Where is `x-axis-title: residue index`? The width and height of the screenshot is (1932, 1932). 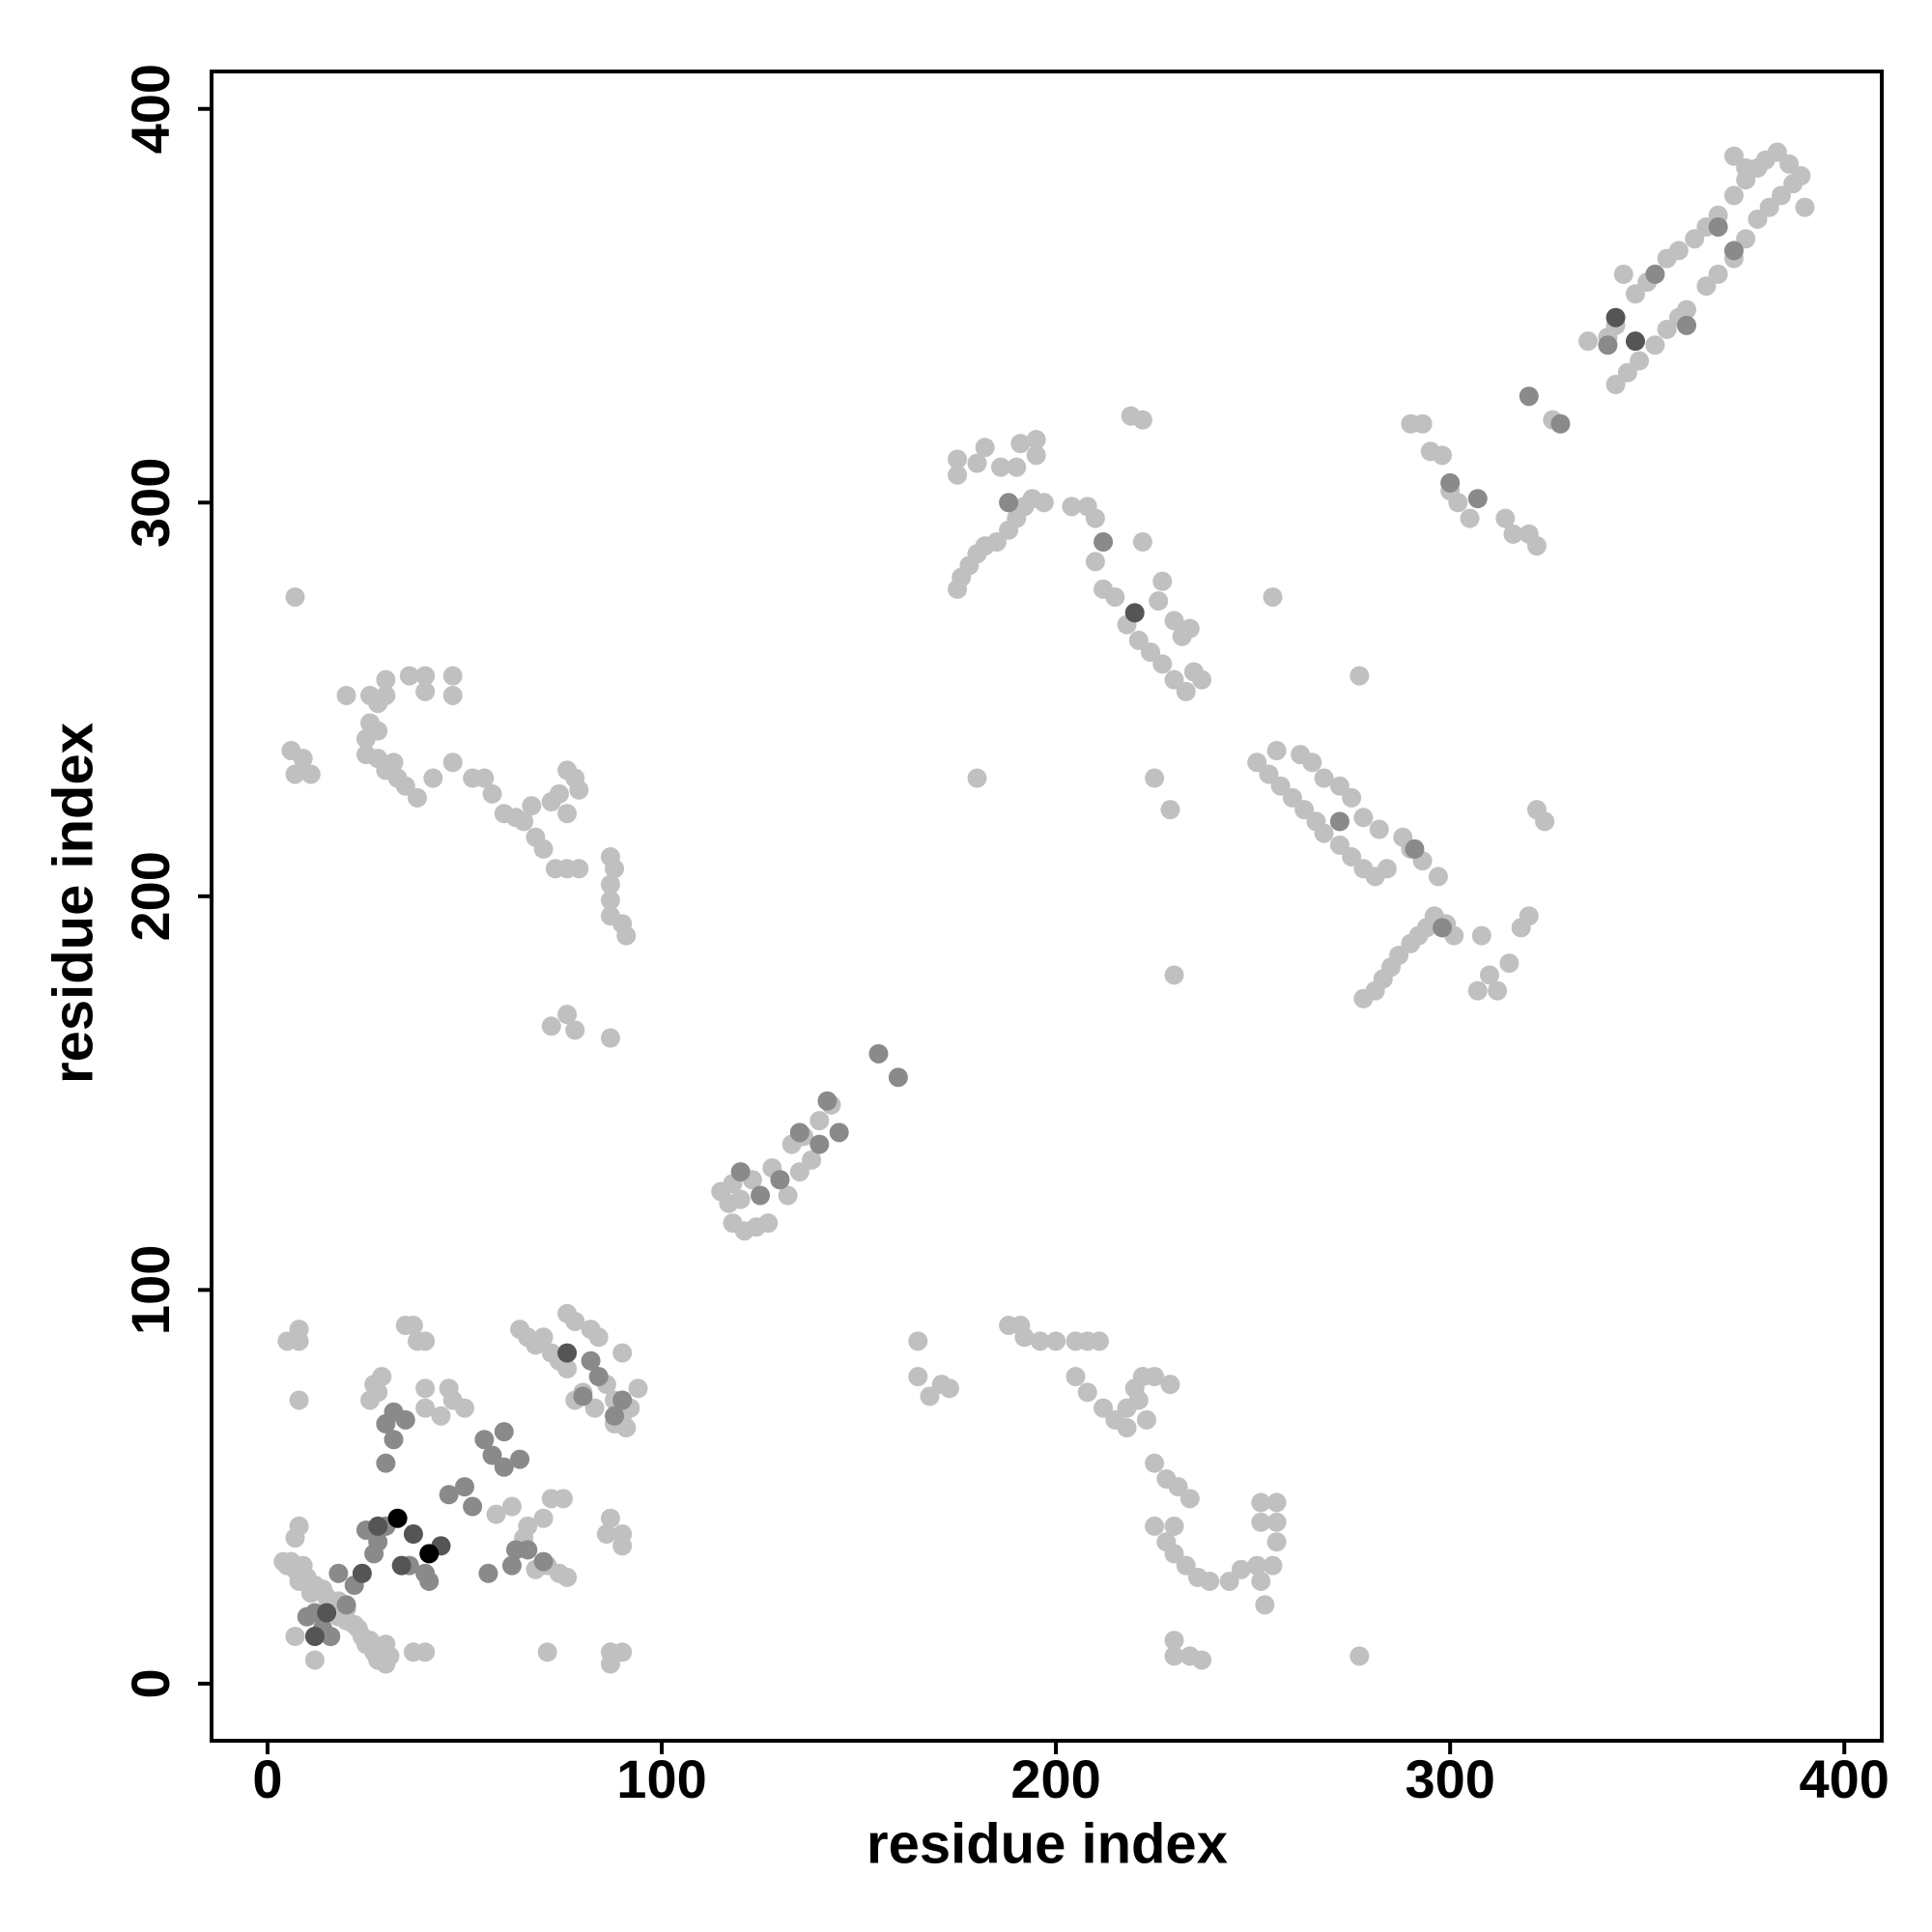 x-axis-title: residue index is located at coordinates (1047, 1843).